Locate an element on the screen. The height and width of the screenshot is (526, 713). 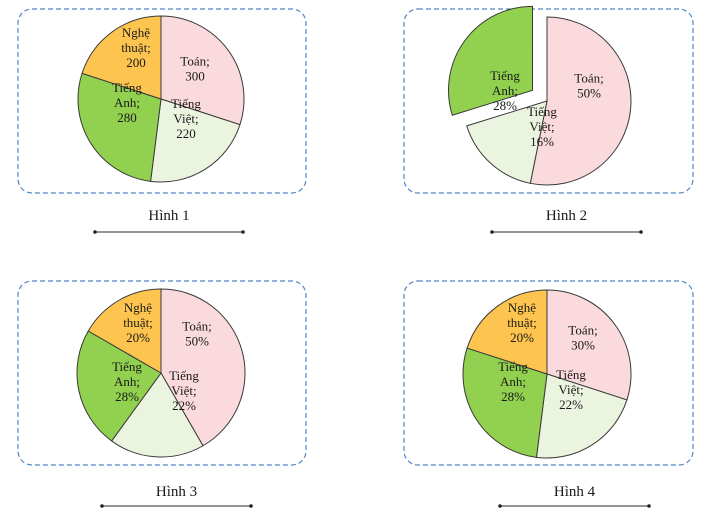
slice-label-toan: Toán; 300 is located at coordinates (194, 69).